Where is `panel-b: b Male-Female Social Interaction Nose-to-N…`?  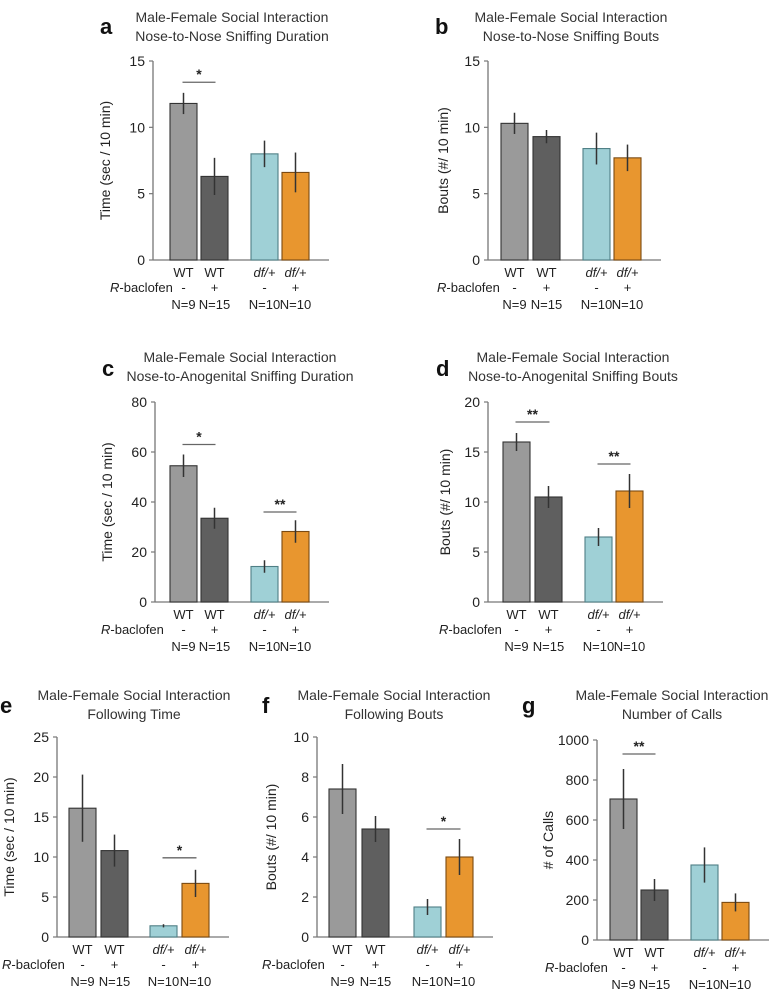
panel-b: b Male-Female Social Interaction Nose-to-N… is located at coordinates (551, 160).